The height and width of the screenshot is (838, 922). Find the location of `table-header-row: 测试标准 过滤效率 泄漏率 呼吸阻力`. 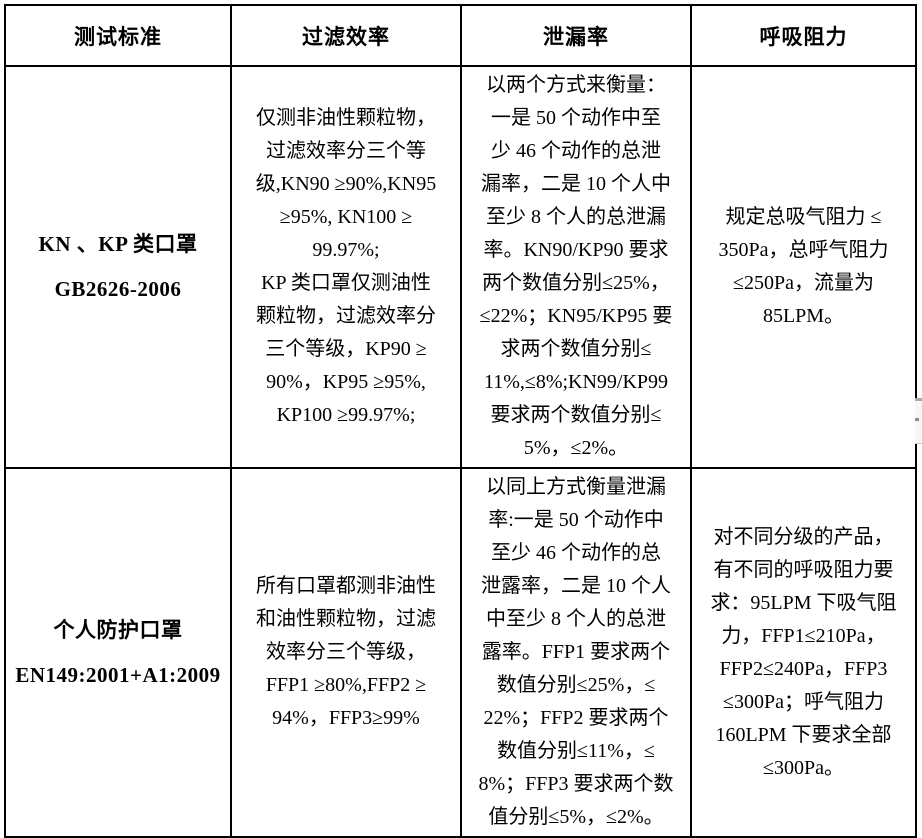

table-header-row: 测试标准 过滤效率 泄漏率 呼吸阻力 is located at coordinates (460, 35).